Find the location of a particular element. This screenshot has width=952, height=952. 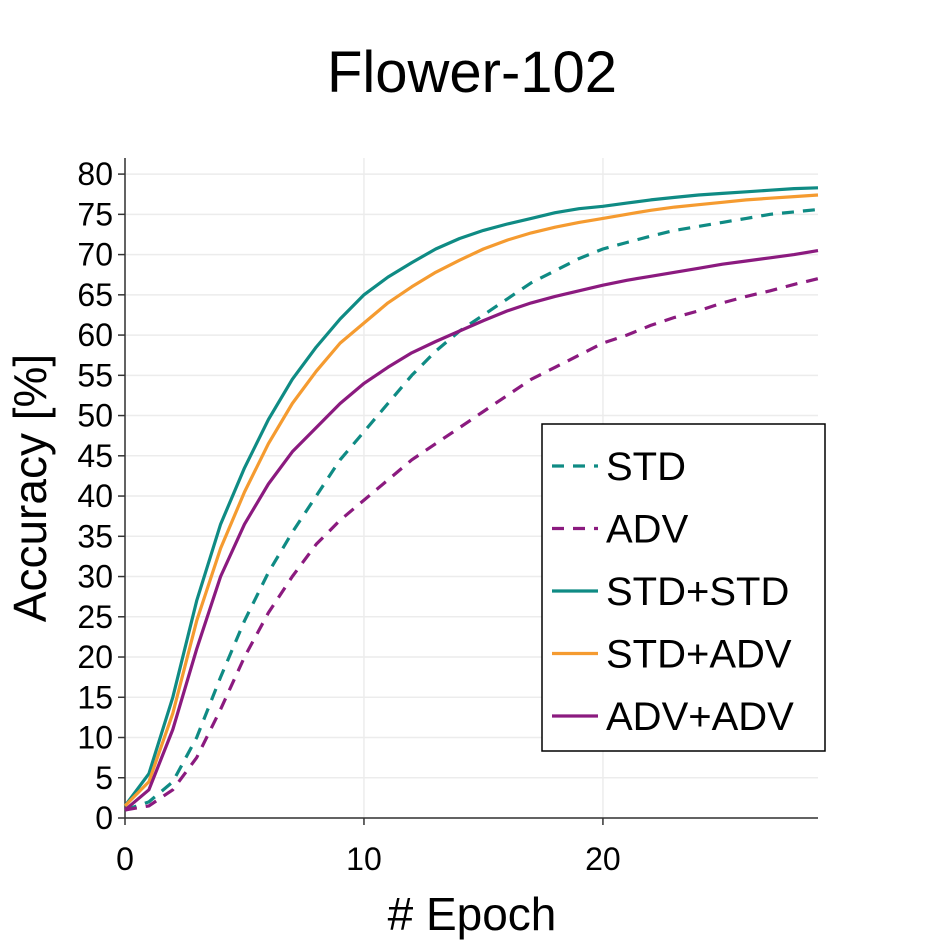

x-axis-label: # Epoch is located at coordinates (472, 914).